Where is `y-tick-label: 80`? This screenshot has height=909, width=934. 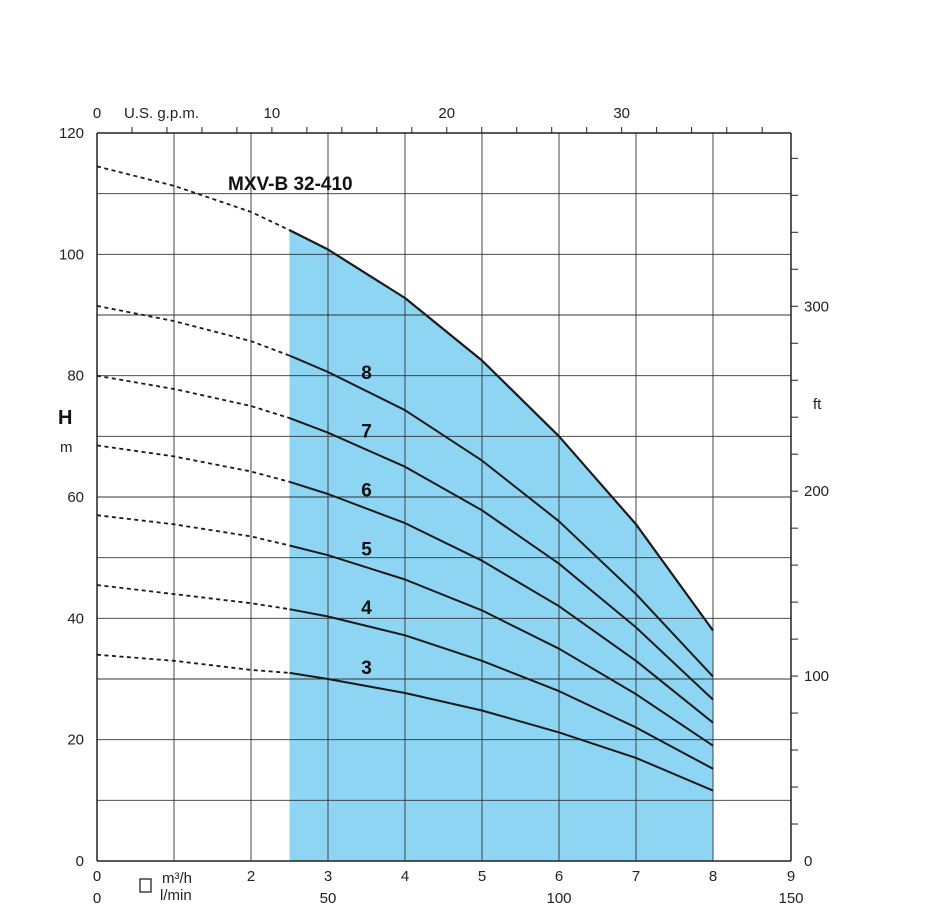 y-tick-label: 80 is located at coordinates (75, 376).